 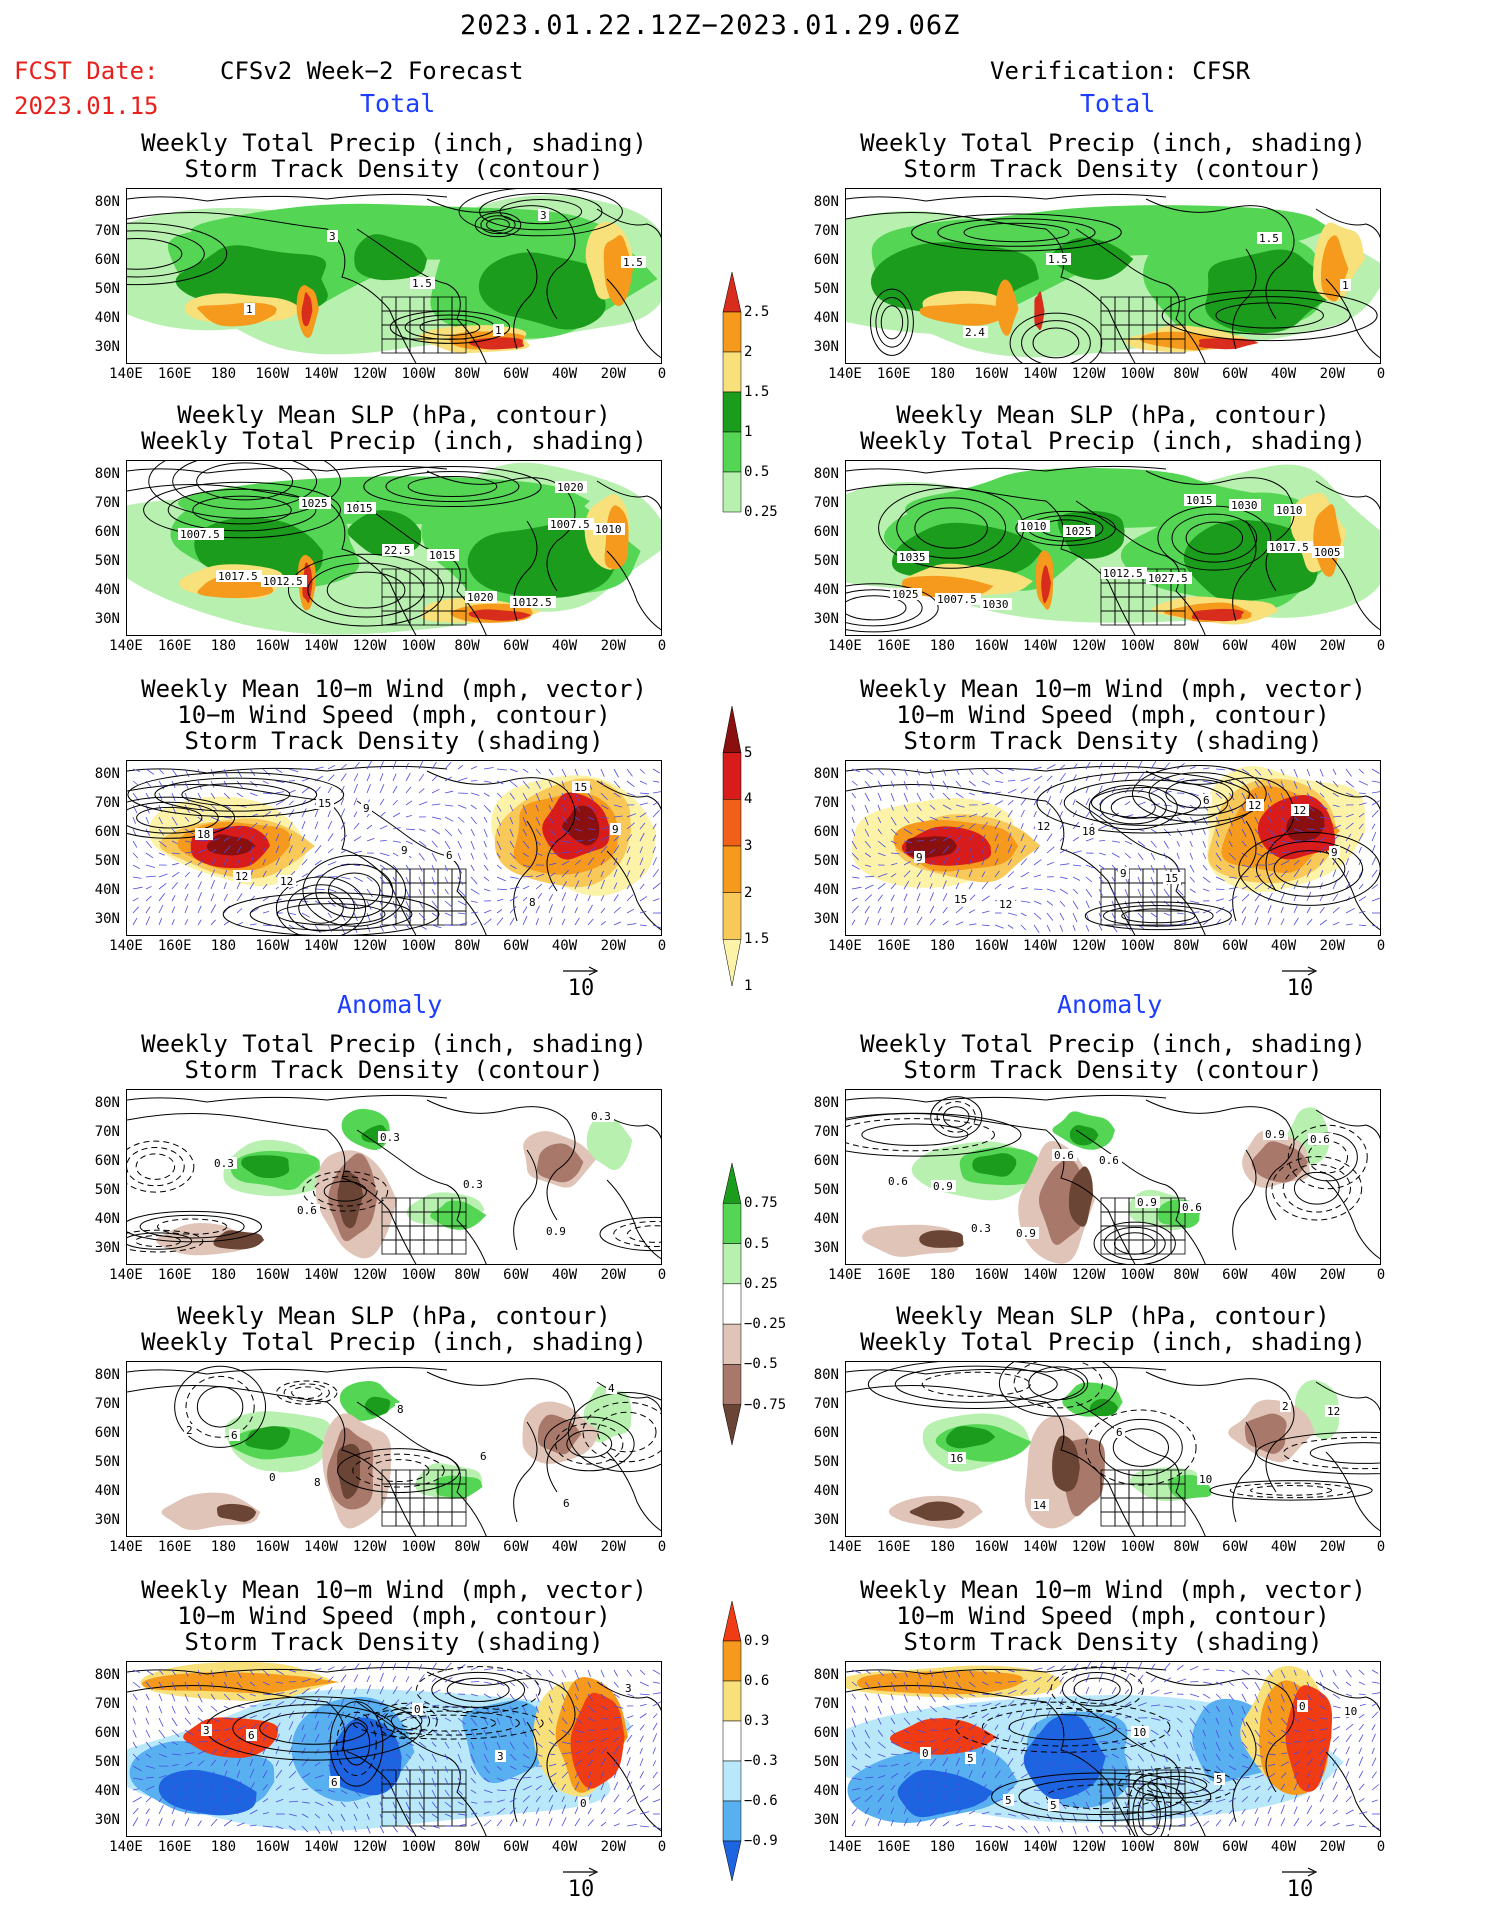 I want to click on contour-label: 1025, so click(x=314, y=503).